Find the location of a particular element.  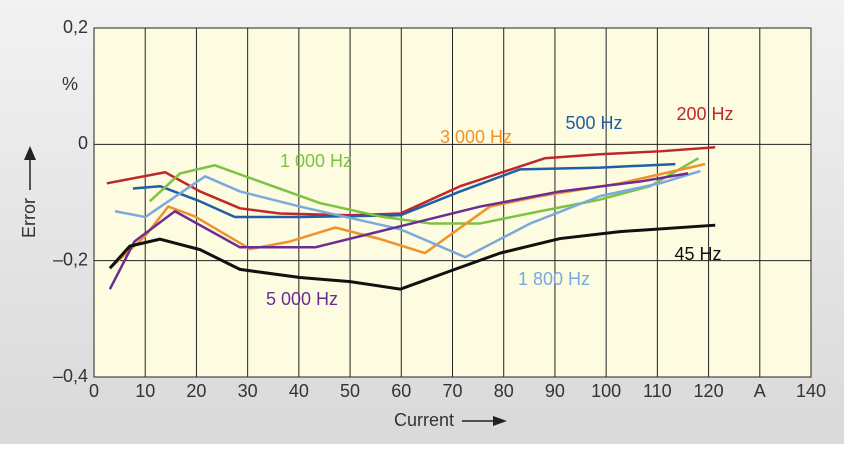

series-label: 500 Hz is located at coordinates (593, 123).